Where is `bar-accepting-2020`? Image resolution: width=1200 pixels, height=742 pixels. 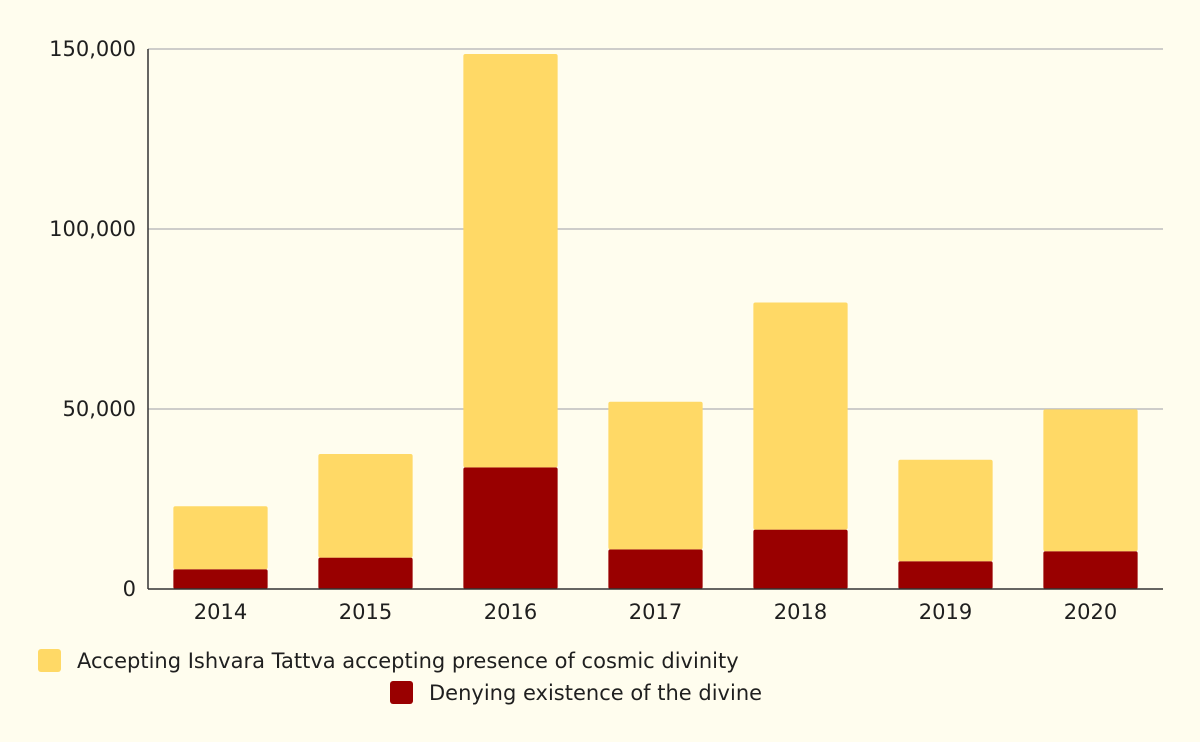
bar-accepting-2020 is located at coordinates (1090, 480).